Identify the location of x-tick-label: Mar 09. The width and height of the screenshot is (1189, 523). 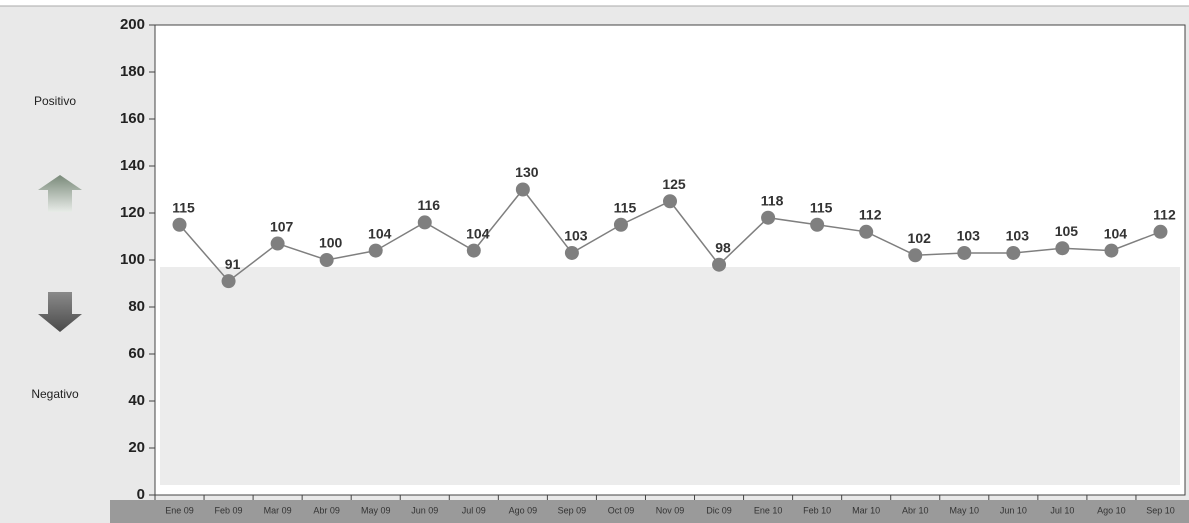
(278, 510).